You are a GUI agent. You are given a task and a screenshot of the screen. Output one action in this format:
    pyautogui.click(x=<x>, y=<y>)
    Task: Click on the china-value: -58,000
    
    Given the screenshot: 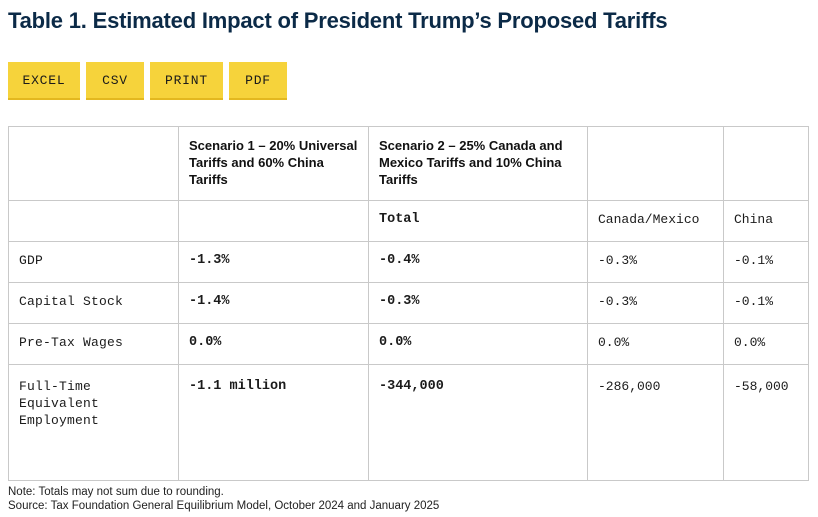 What is the action you would take?
    pyautogui.click(x=766, y=422)
    